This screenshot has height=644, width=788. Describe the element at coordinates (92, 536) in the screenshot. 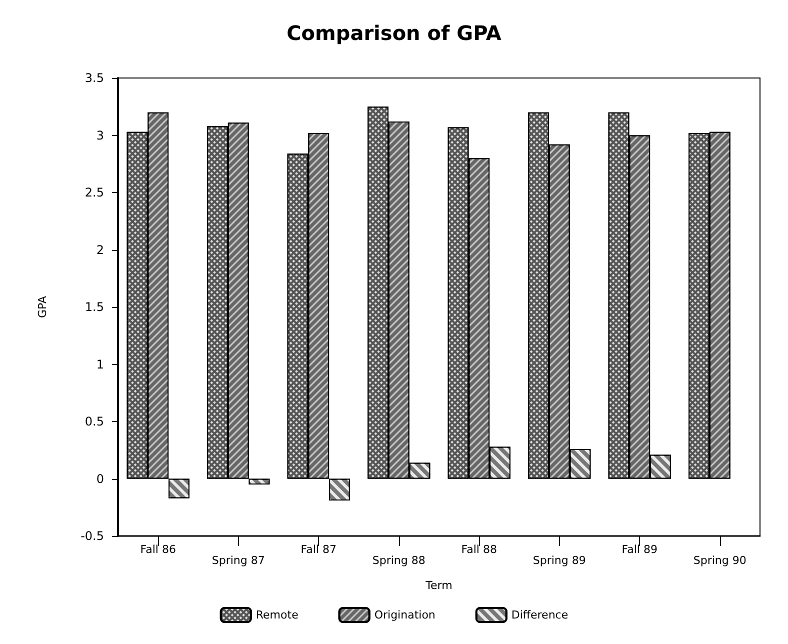

I see `y-tick-label: -0.5` at that location.